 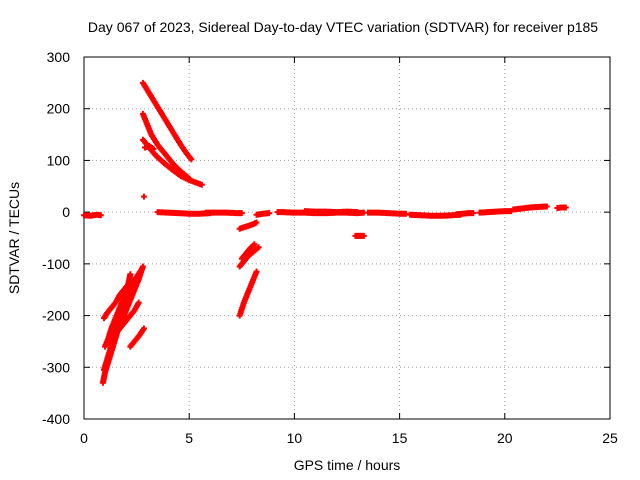 I want to click on series-arc-mid-neg-a, so click(x=248, y=293).